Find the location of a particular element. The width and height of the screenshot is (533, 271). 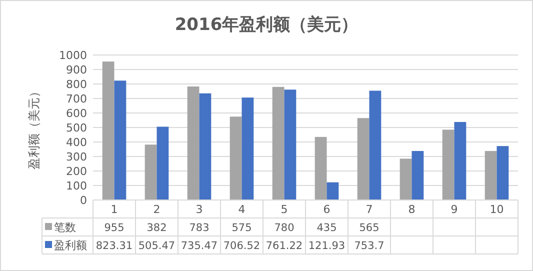

y-tick-label: 300 is located at coordinates (76, 157).